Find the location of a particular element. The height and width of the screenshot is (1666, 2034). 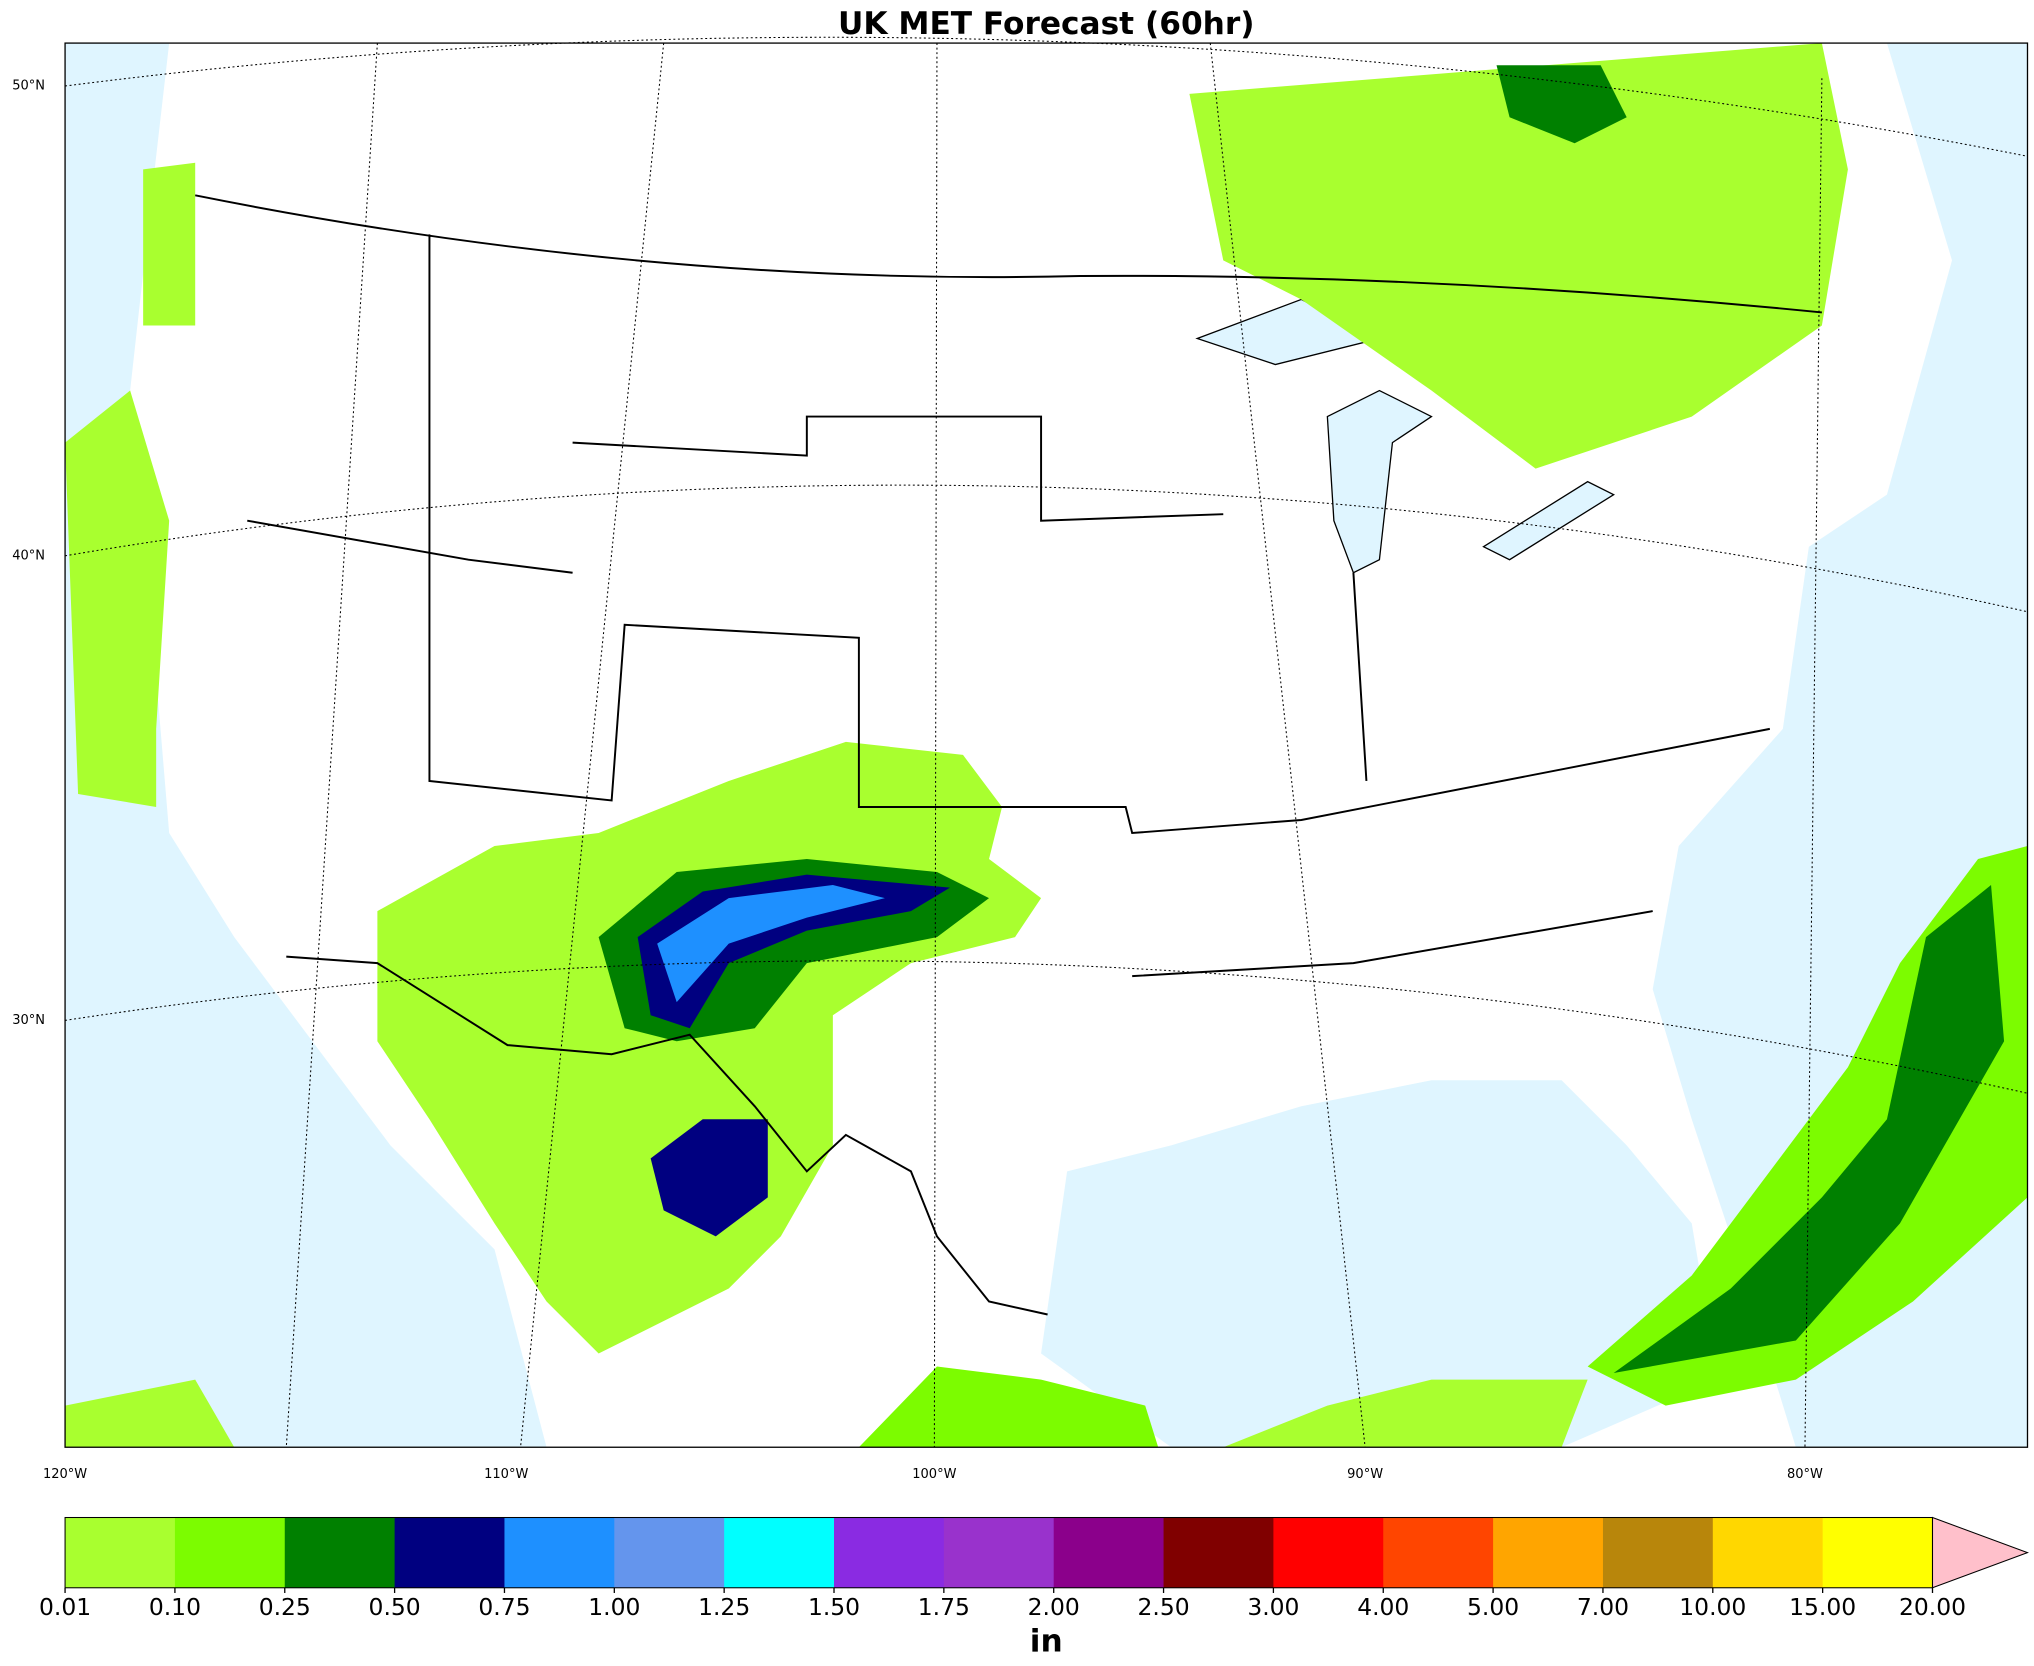

colorbar-label: 0.01 is located at coordinates (65, 1607).